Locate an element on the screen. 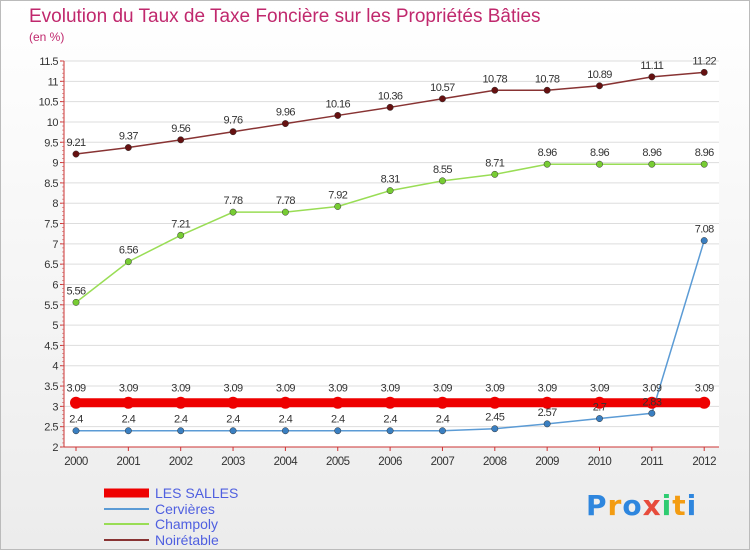 The height and width of the screenshot is (550, 750). data-label: 7.78 is located at coordinates (285, 201).